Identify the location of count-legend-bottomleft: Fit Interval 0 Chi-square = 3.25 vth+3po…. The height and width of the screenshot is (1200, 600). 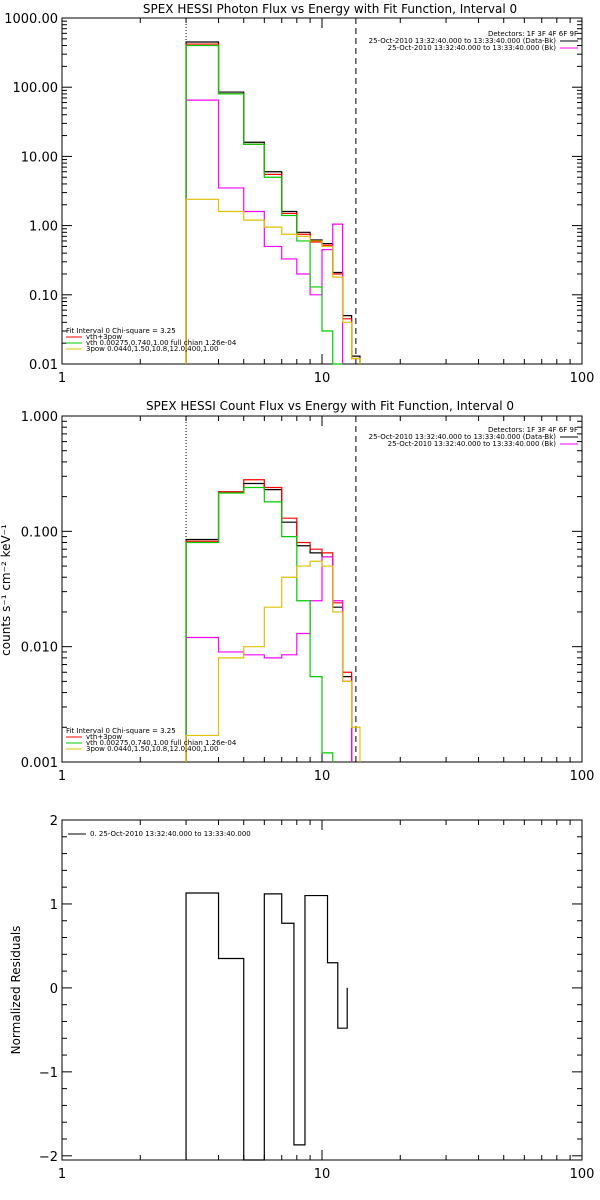
(151, 740).